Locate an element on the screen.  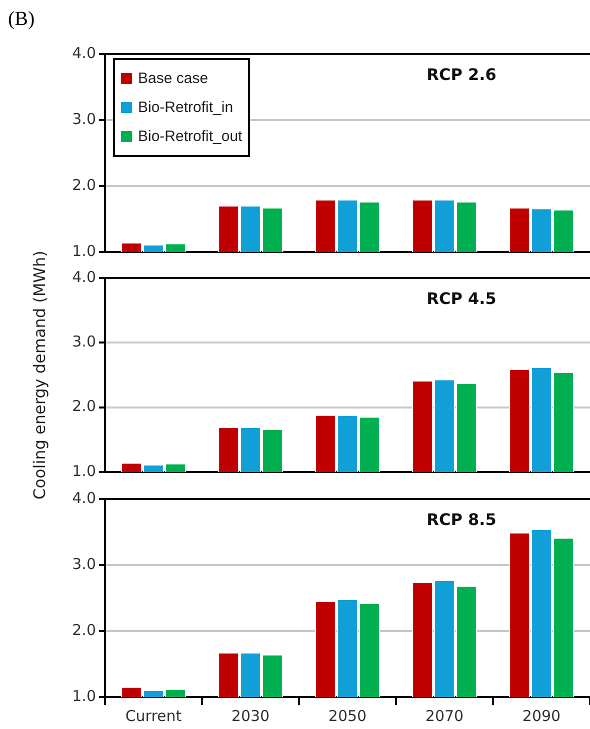
x-tick-label: 2070 is located at coordinates (444, 715).